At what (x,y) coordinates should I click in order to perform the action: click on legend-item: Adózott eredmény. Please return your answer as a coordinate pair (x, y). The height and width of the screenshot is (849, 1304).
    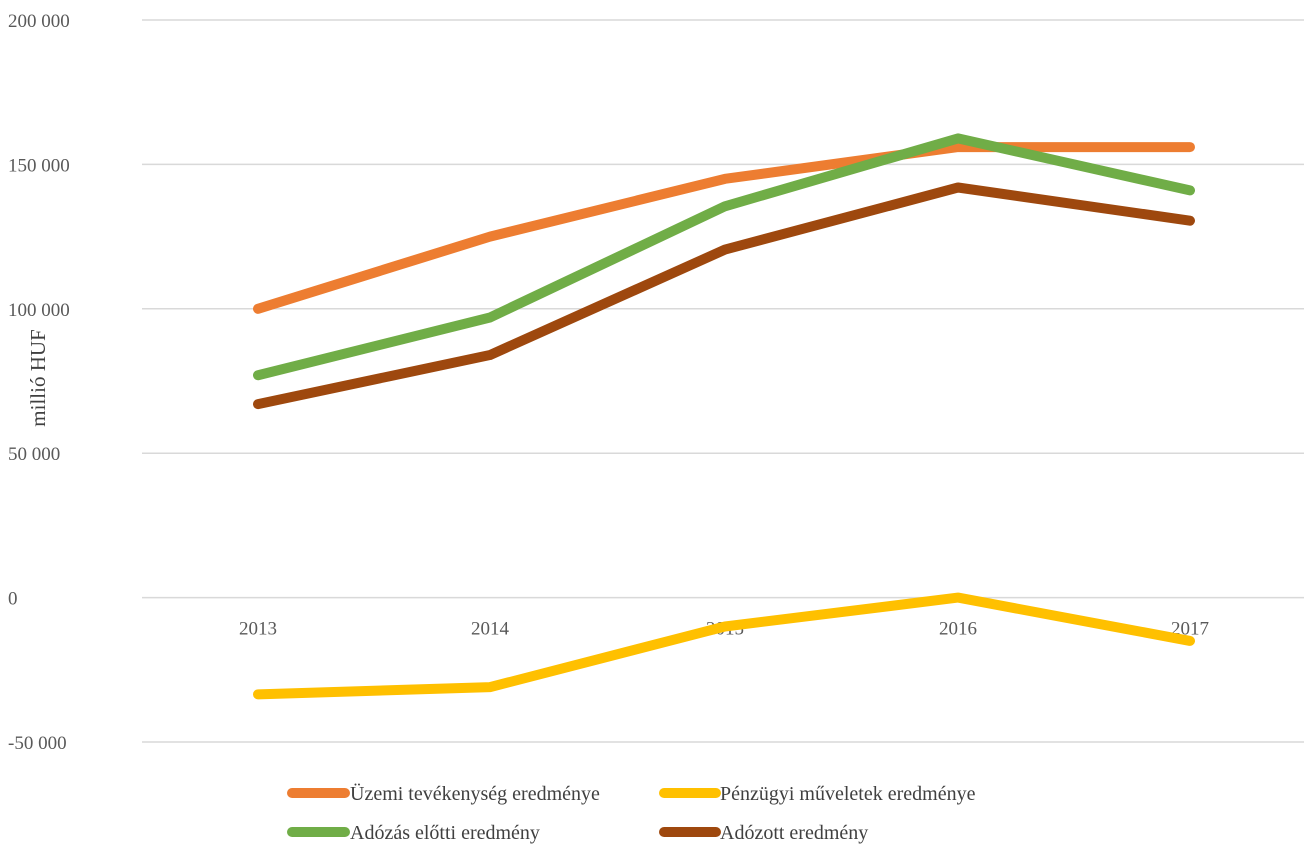
    Looking at the image, I should click on (763, 833).